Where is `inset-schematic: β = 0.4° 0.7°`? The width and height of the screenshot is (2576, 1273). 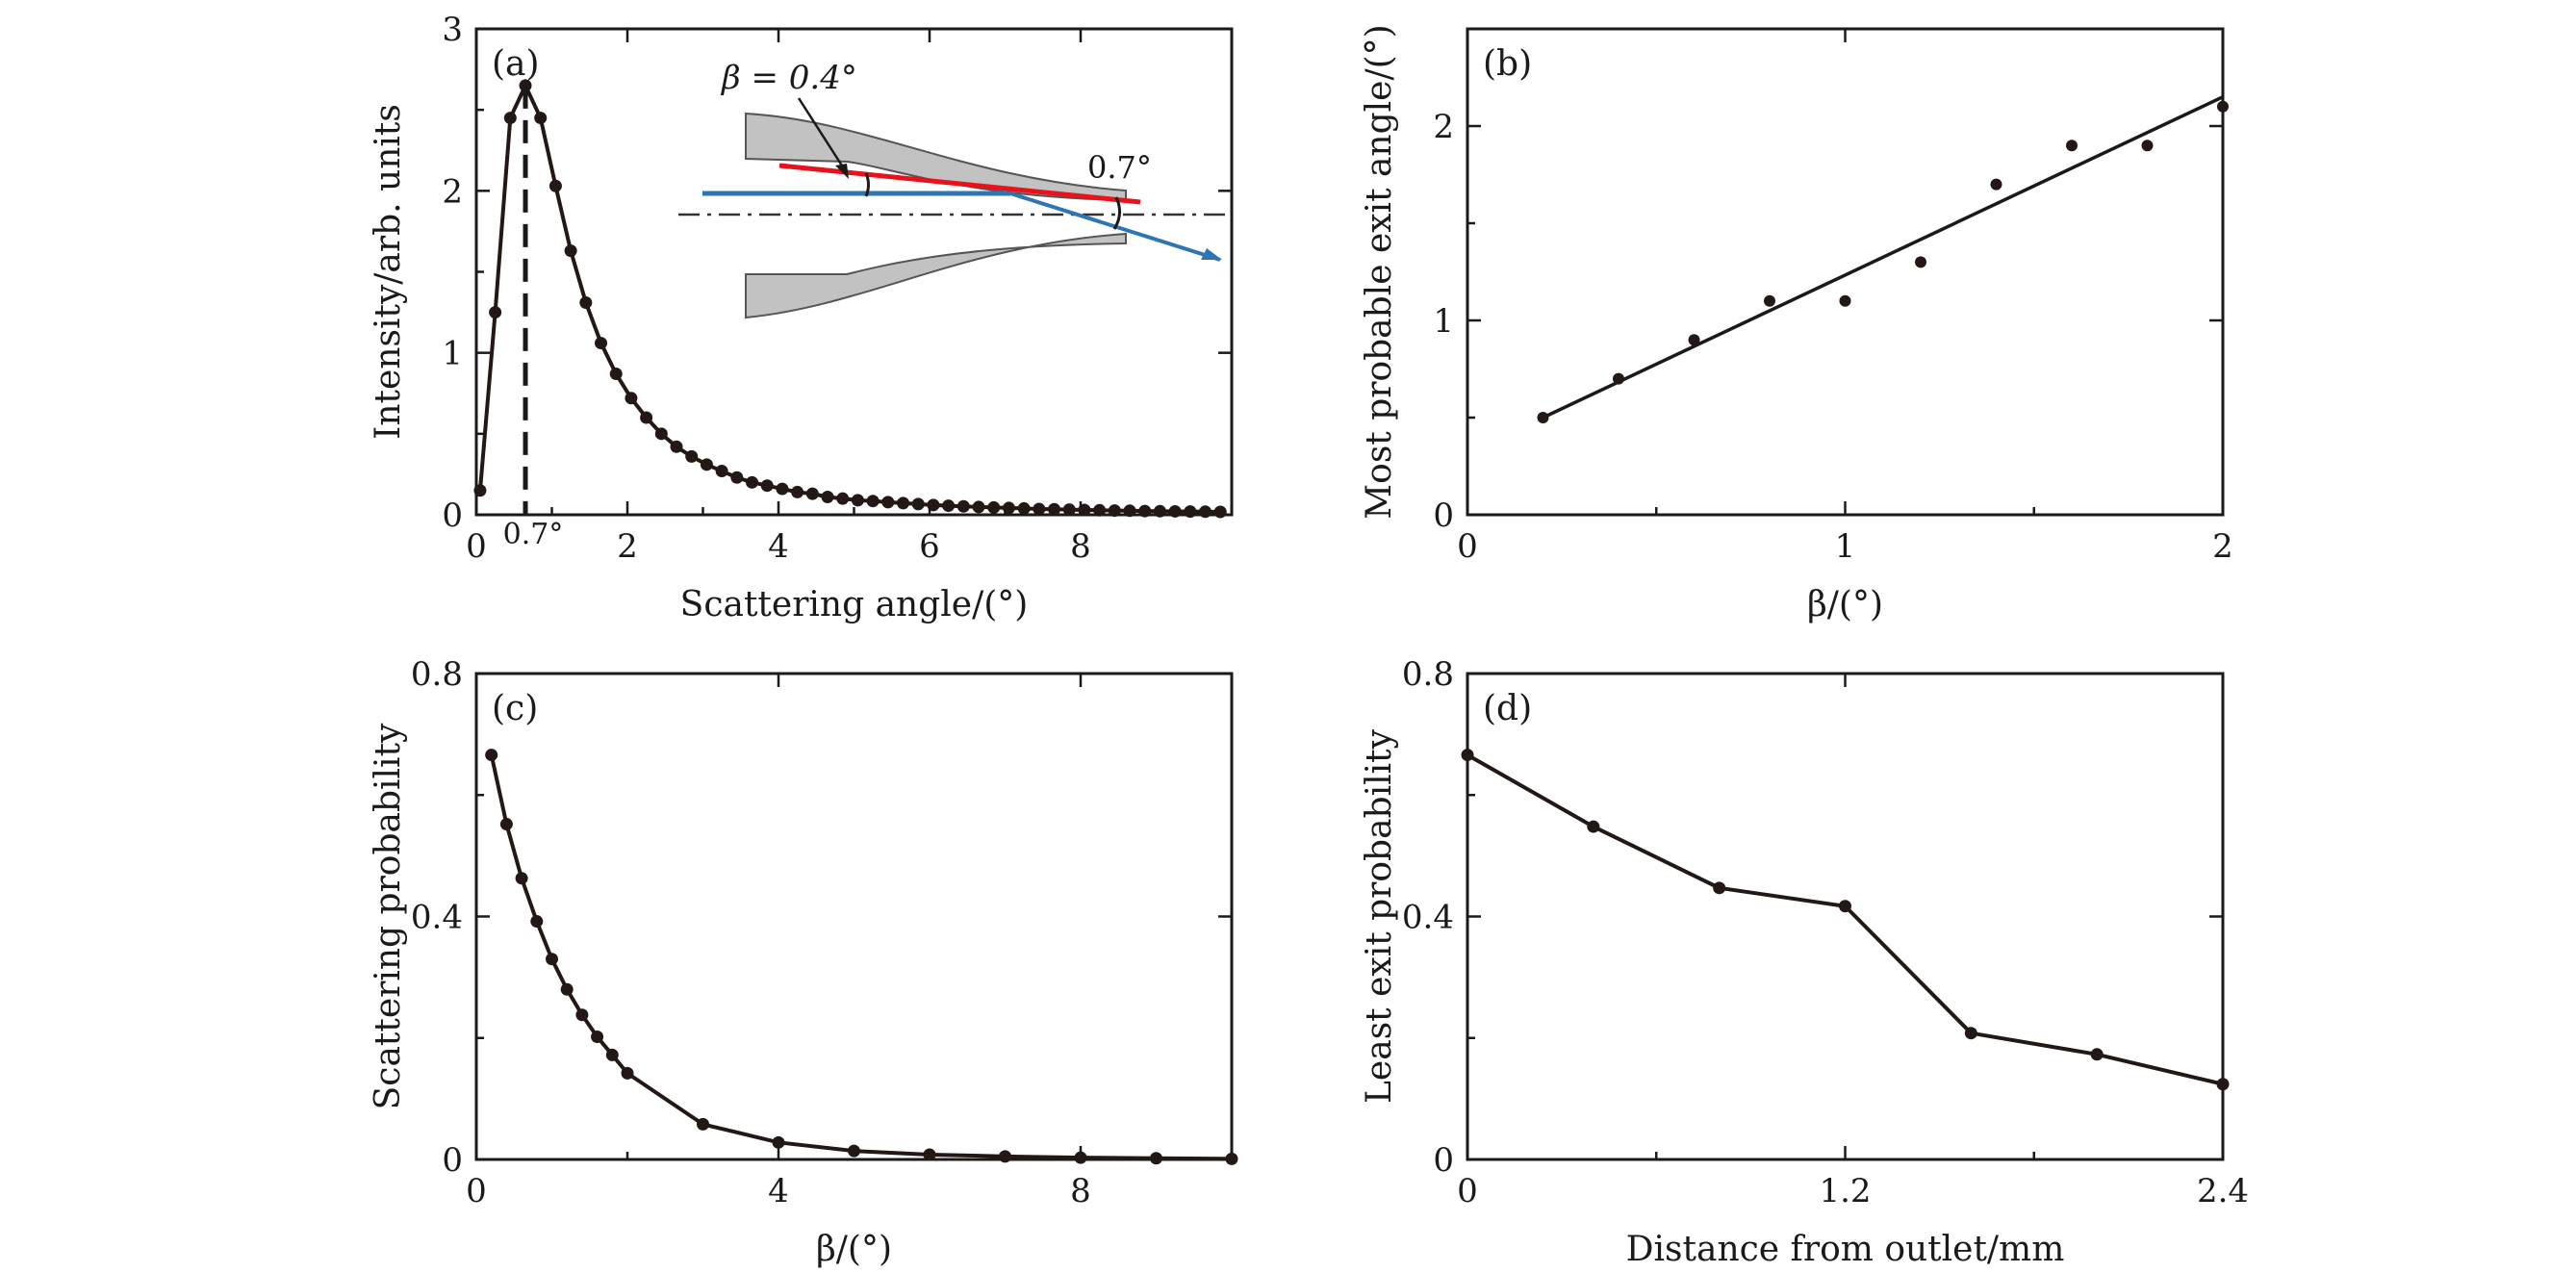
inset-schematic: β = 0.4° 0.7° is located at coordinates (952, 189).